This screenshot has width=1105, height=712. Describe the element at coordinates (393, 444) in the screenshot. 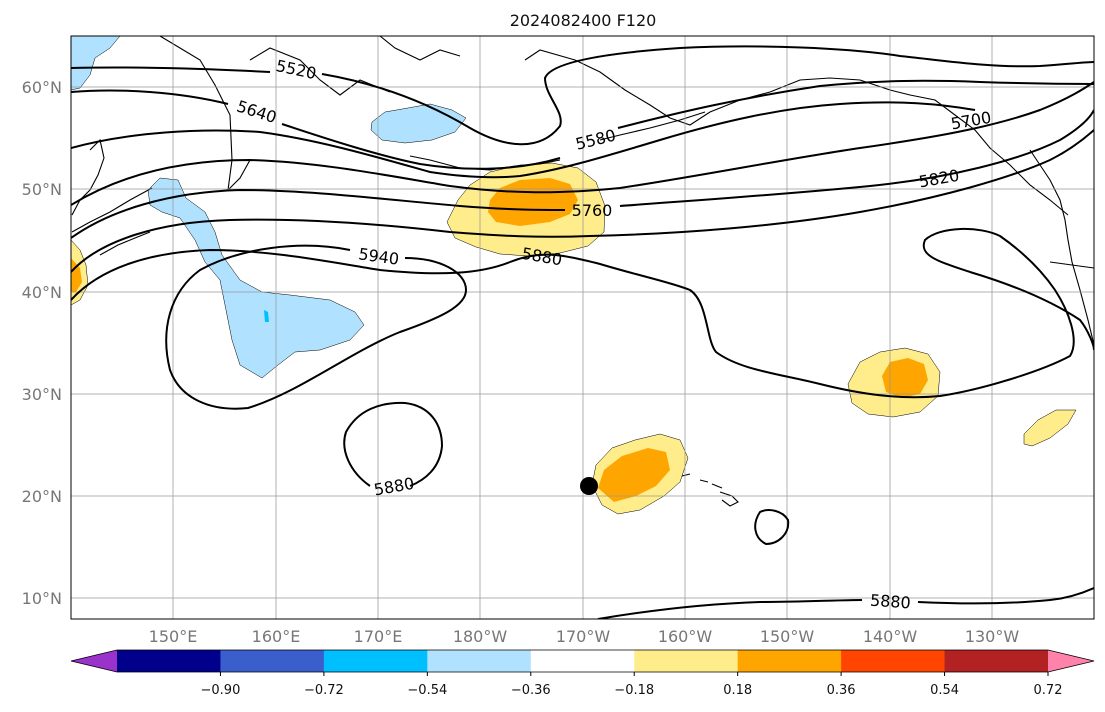

I see `contour-5880-closed-west` at that location.